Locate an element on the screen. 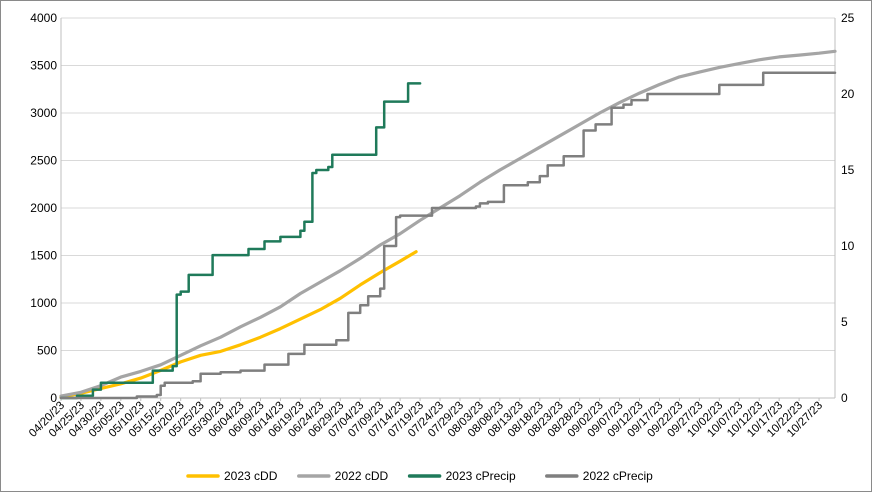 The image size is (872, 496). y-tick-label: 2000 is located at coordinates (43, 208).